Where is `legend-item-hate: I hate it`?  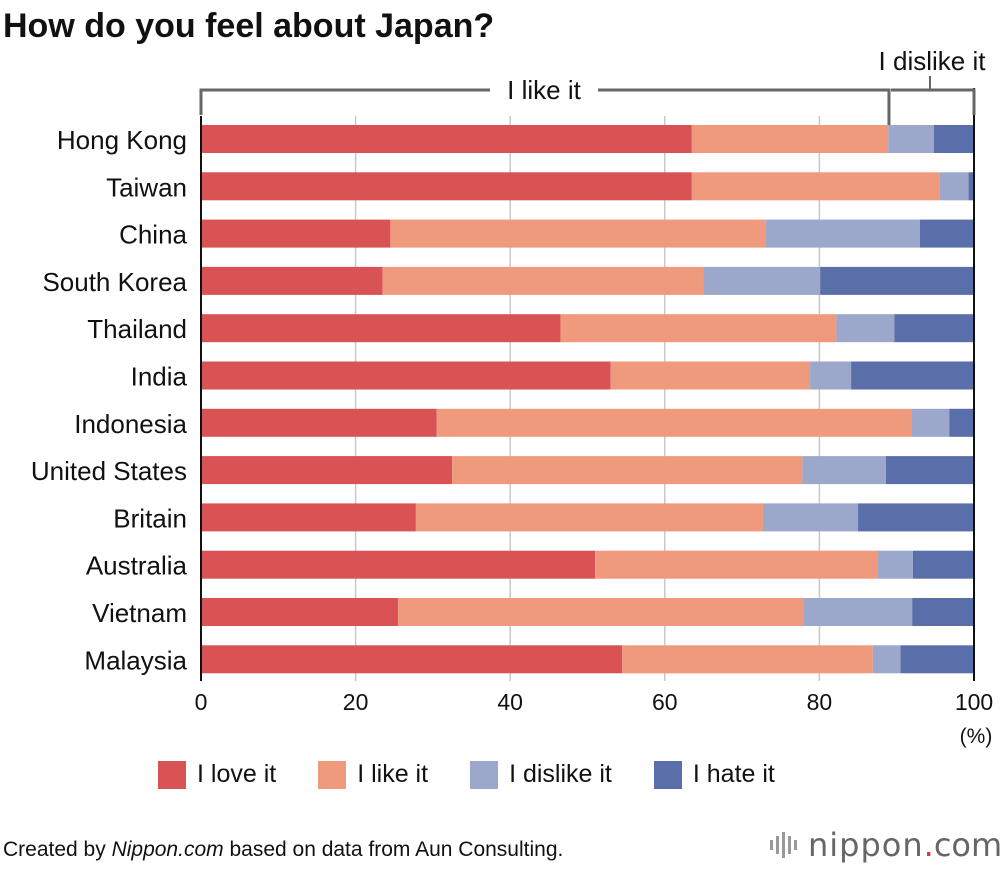 legend-item-hate: I hate it is located at coordinates (714, 774).